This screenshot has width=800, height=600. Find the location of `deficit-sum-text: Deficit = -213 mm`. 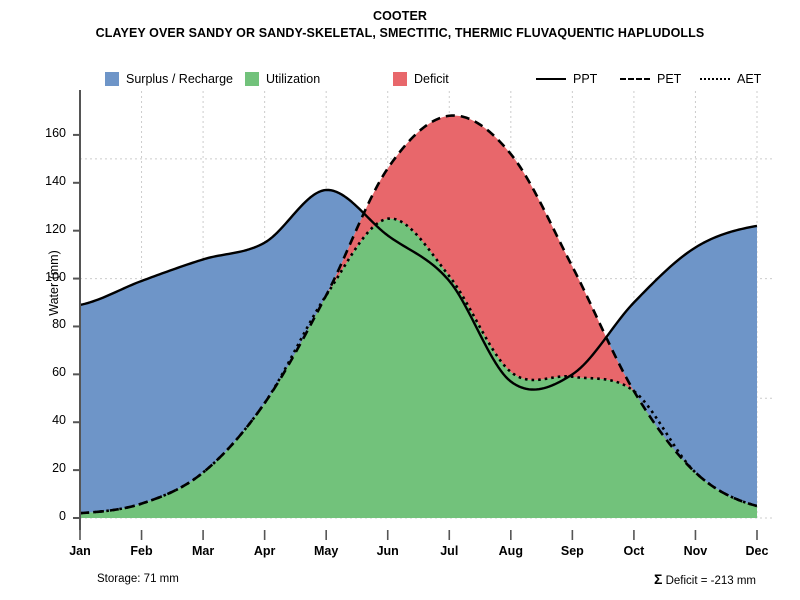

deficit-sum-text: Deficit = -213 mm is located at coordinates (709, 581).